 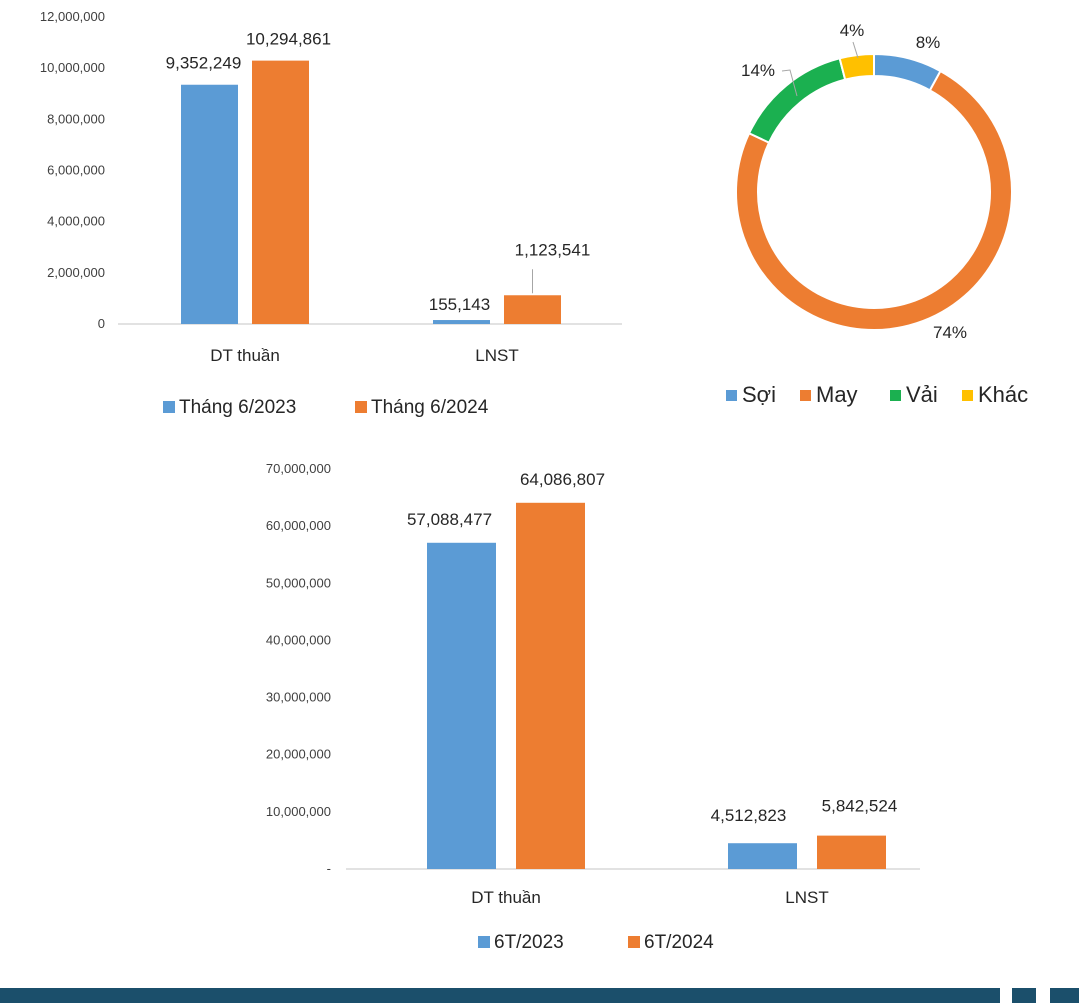 What do you see at coordinates (922, 394) in the screenshot?
I see `legend-label: Vải` at bounding box center [922, 394].